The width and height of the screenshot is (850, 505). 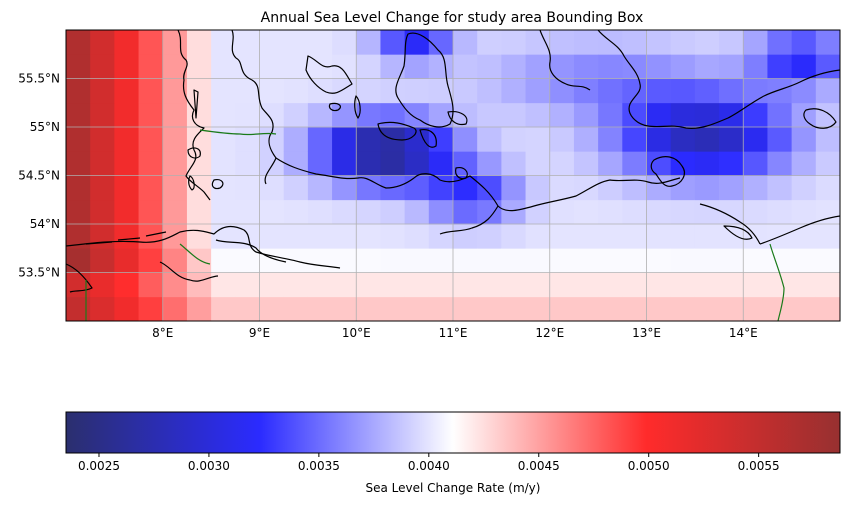 What do you see at coordinates (126, 238) in the screenshot?
I see `coastline-east-frisian-islands` at bounding box center [126, 238].